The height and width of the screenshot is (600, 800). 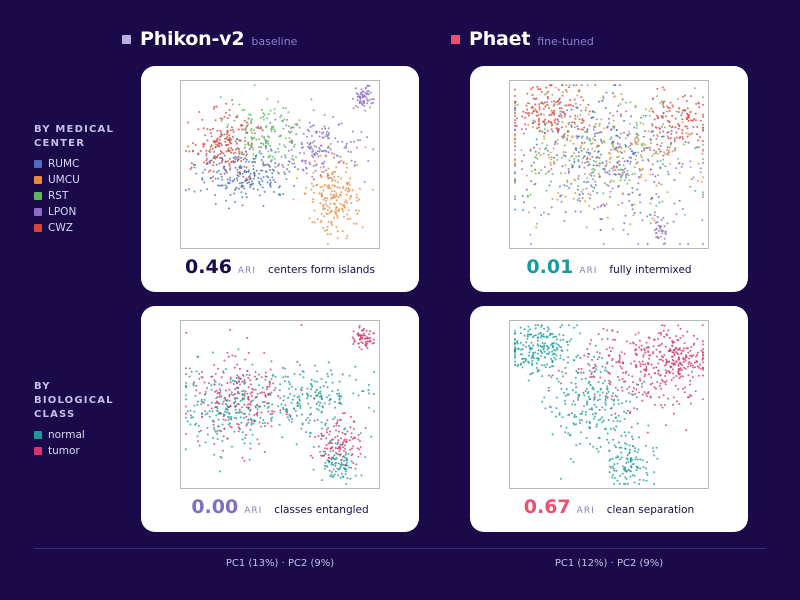 I want to click on legend-swatch-icon, so click(x=38, y=435).